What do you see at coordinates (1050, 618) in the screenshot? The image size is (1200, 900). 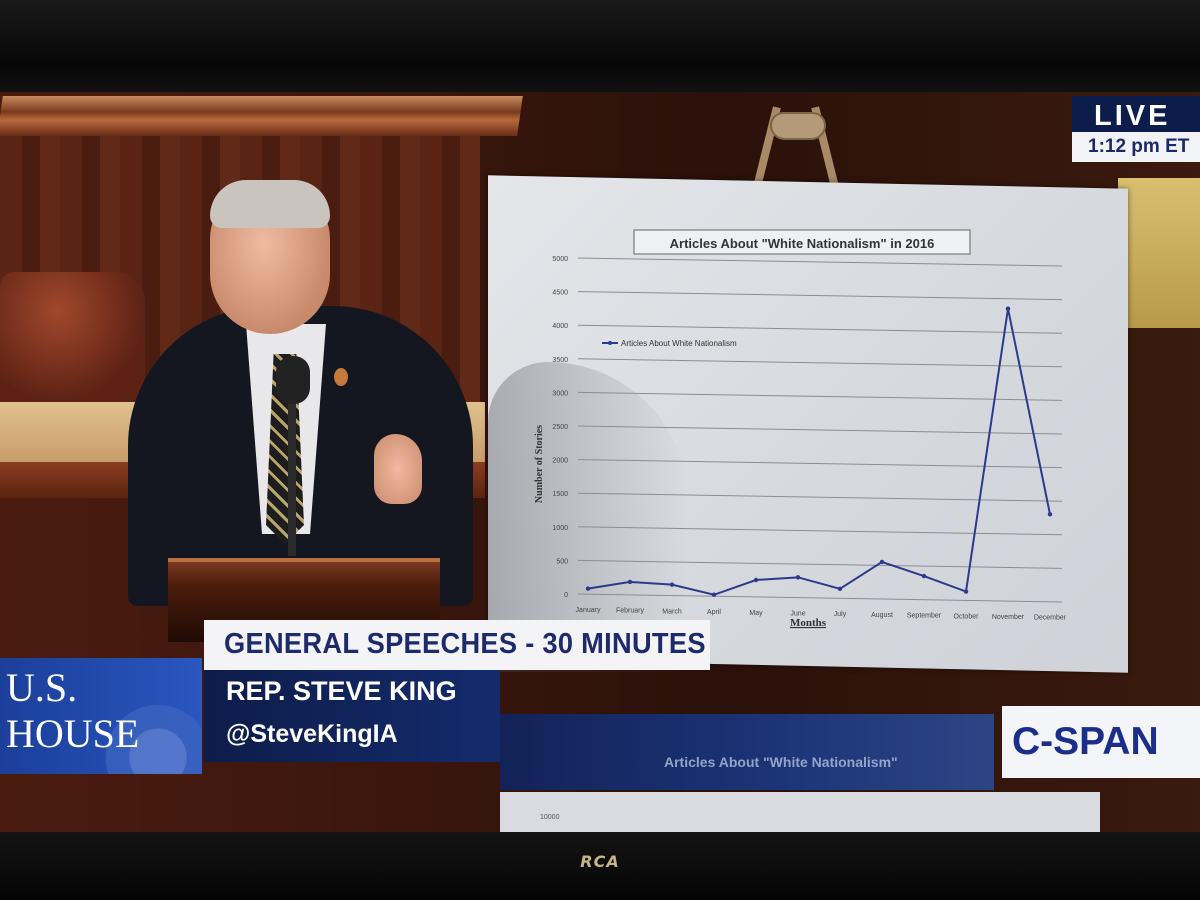 I see `x-tick-label: December` at bounding box center [1050, 618].